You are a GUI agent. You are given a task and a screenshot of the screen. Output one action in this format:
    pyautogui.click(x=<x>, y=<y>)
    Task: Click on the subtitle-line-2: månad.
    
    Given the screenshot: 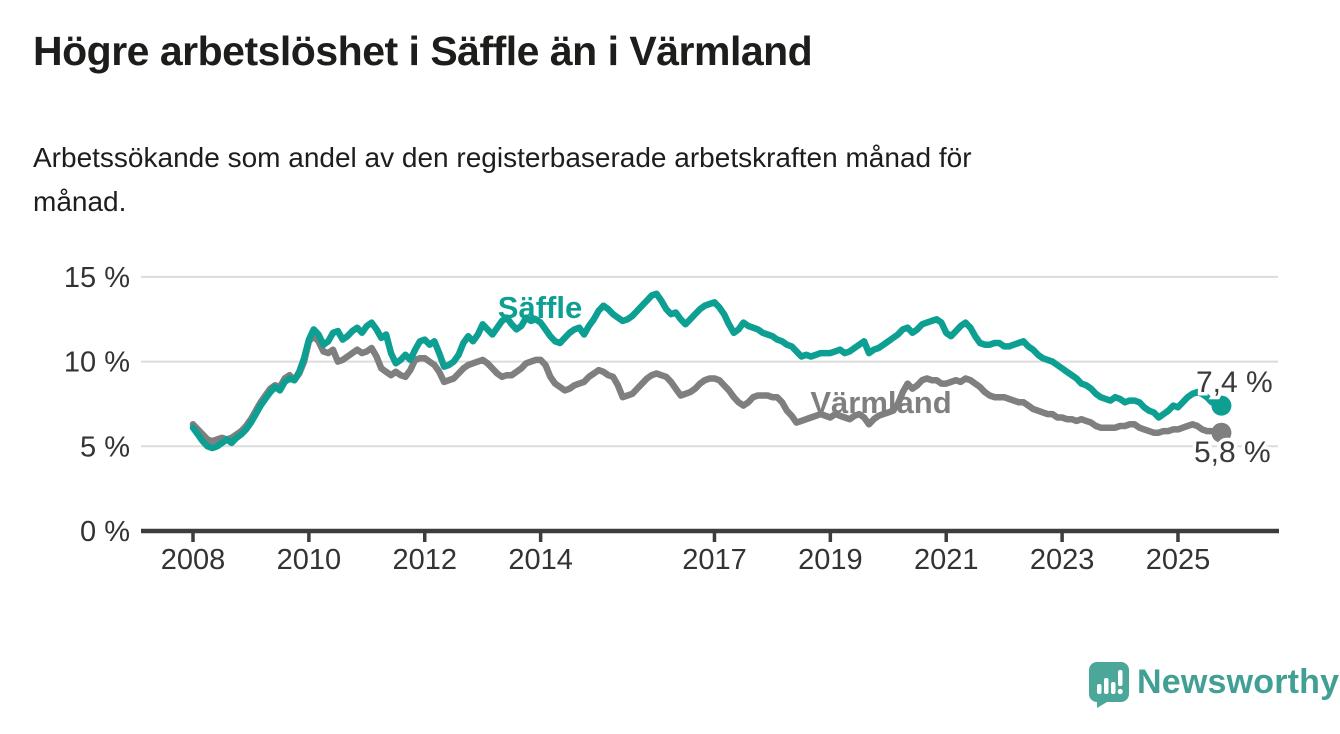 What is the action you would take?
    pyautogui.click(x=80, y=201)
    